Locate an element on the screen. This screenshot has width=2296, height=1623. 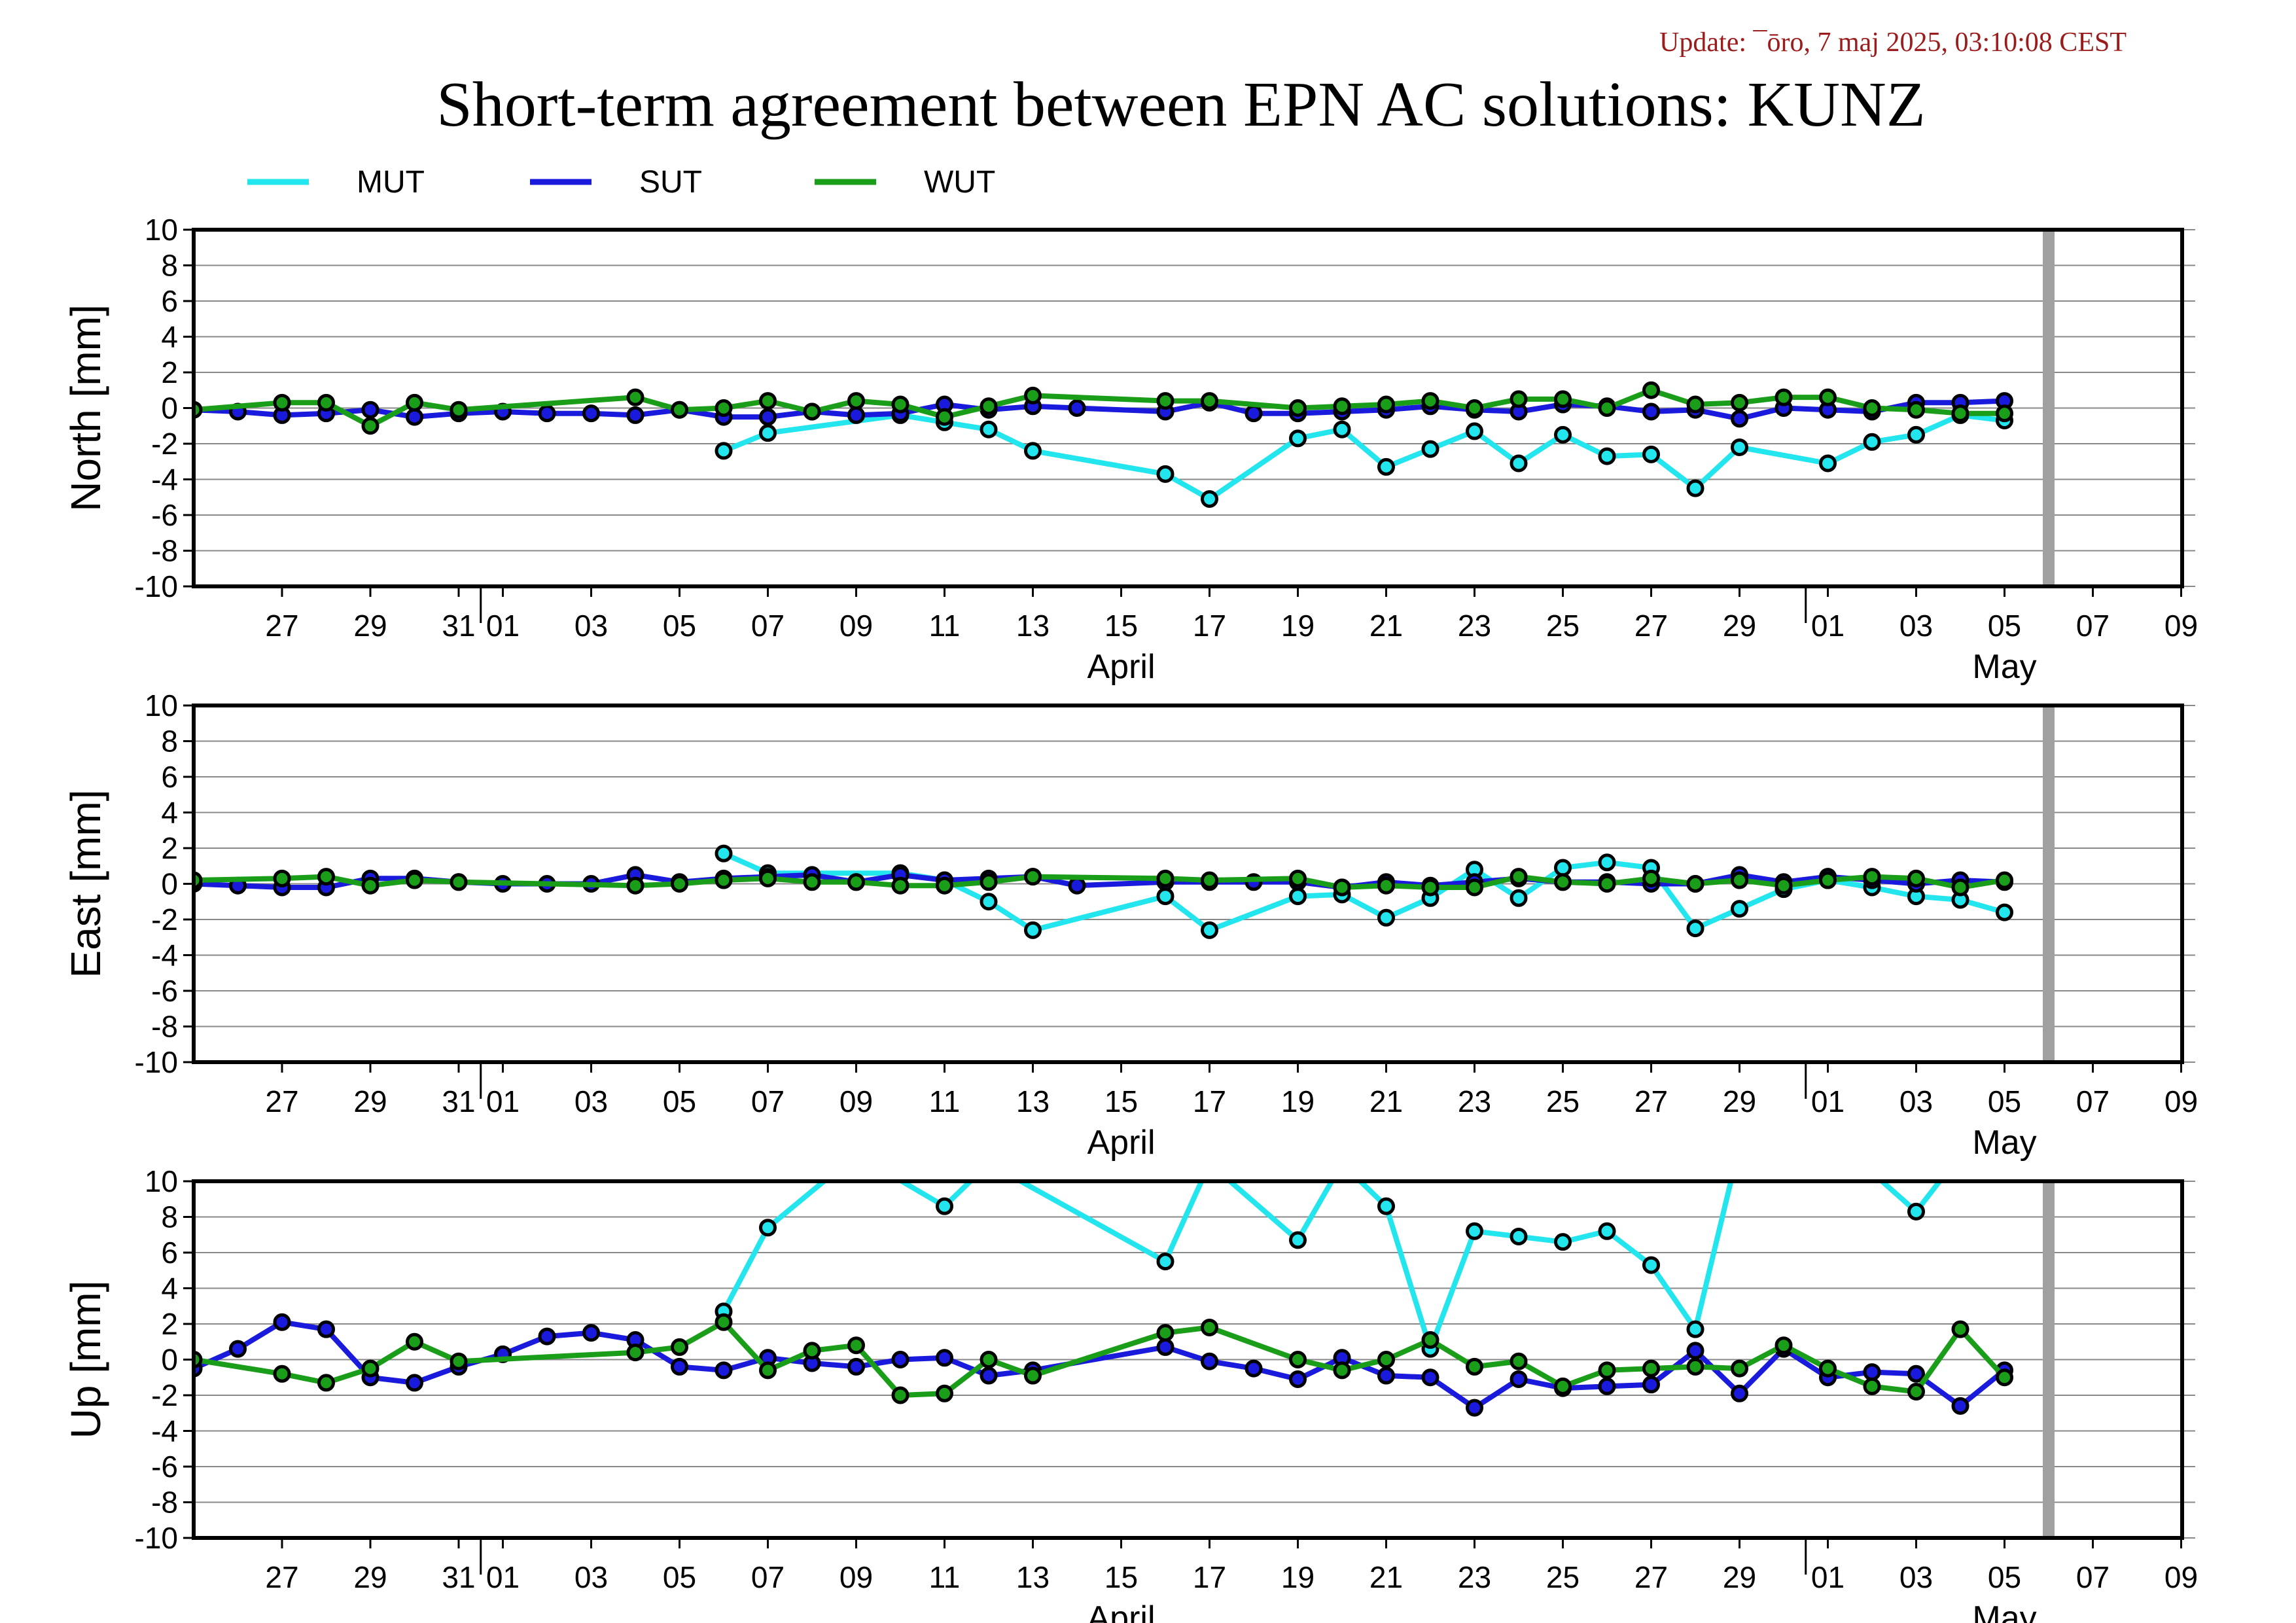
x-tick-label: 23 is located at coordinates (1475, 1577).